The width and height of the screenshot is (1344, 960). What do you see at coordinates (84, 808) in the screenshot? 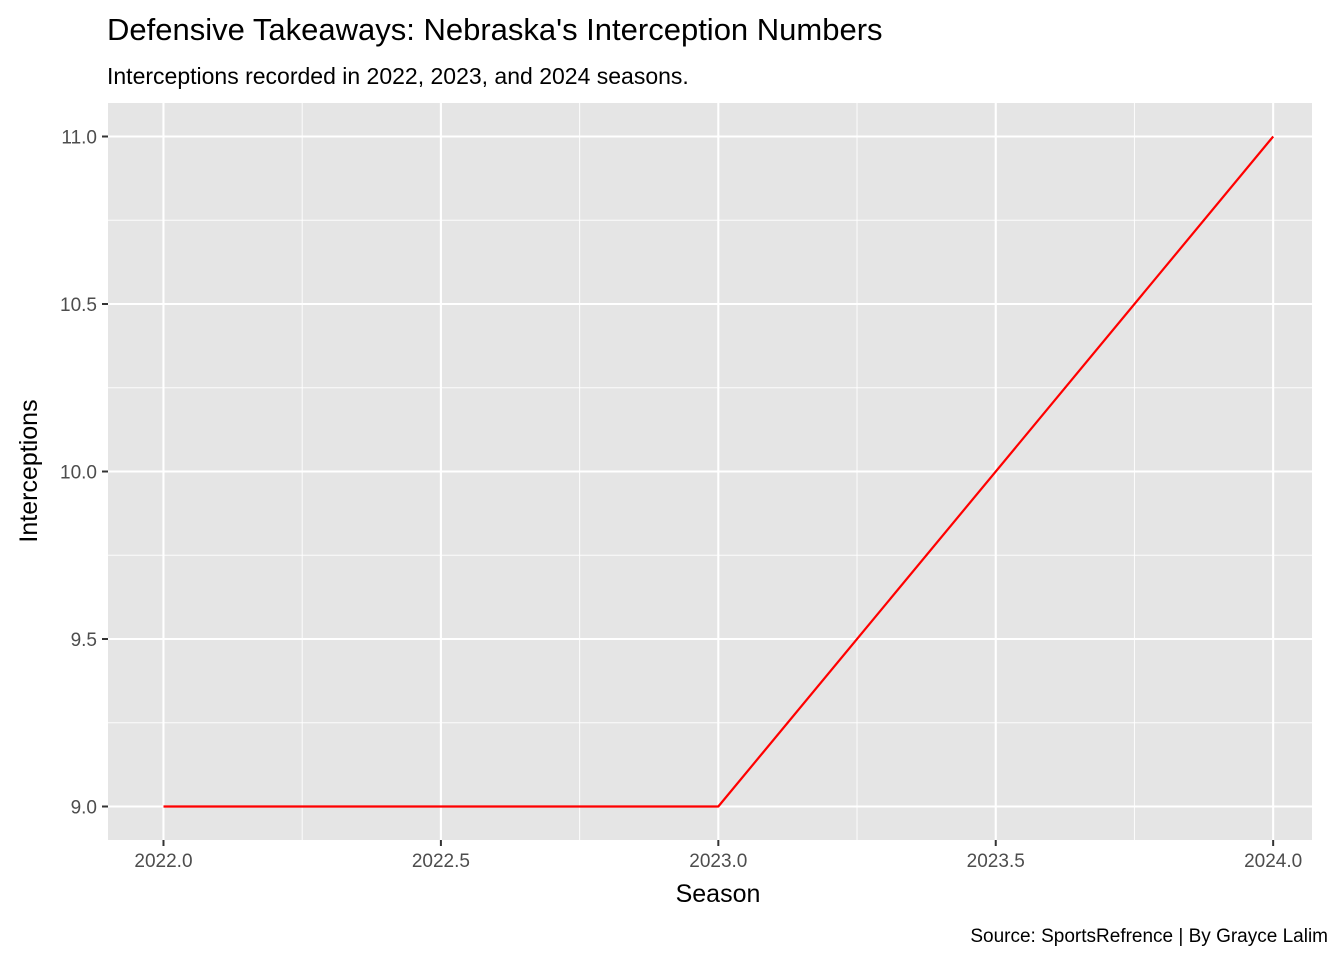
I see `y-tick-label: 9.0` at bounding box center [84, 808].